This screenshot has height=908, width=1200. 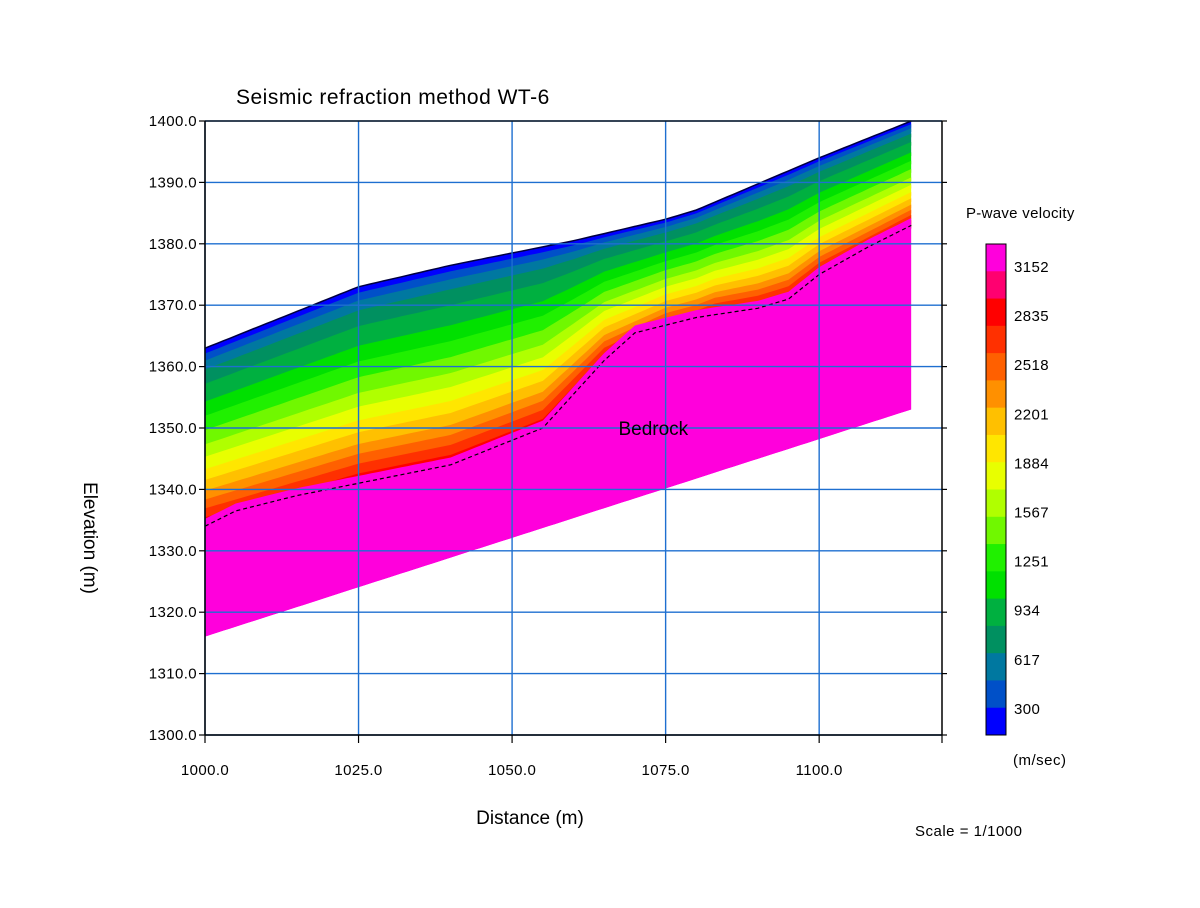 What do you see at coordinates (1031, 414) in the screenshot?
I see `colorbar-tick-label: 2201` at bounding box center [1031, 414].